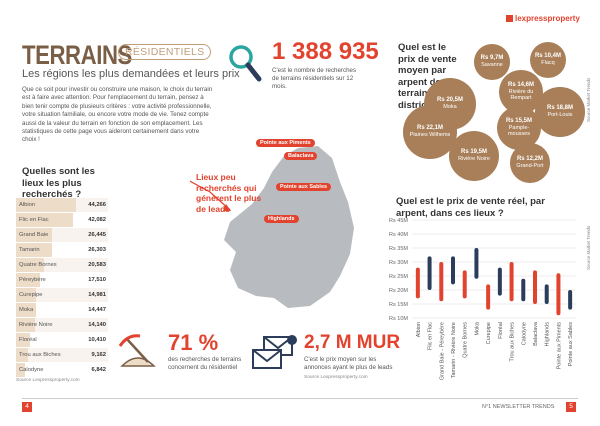 The height and width of the screenshot is (426, 600). I want to click on bubble: Rs 12,2M Grand-Port, so click(530, 163).